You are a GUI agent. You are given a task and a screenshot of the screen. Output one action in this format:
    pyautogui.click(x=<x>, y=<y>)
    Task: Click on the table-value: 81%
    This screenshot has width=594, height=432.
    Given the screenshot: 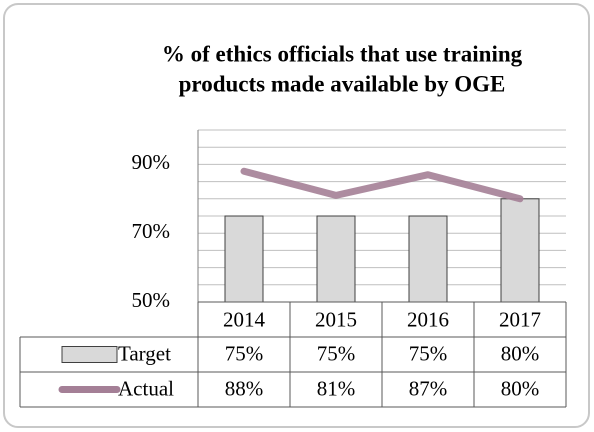 What is the action you would take?
    pyautogui.click(x=336, y=388)
    